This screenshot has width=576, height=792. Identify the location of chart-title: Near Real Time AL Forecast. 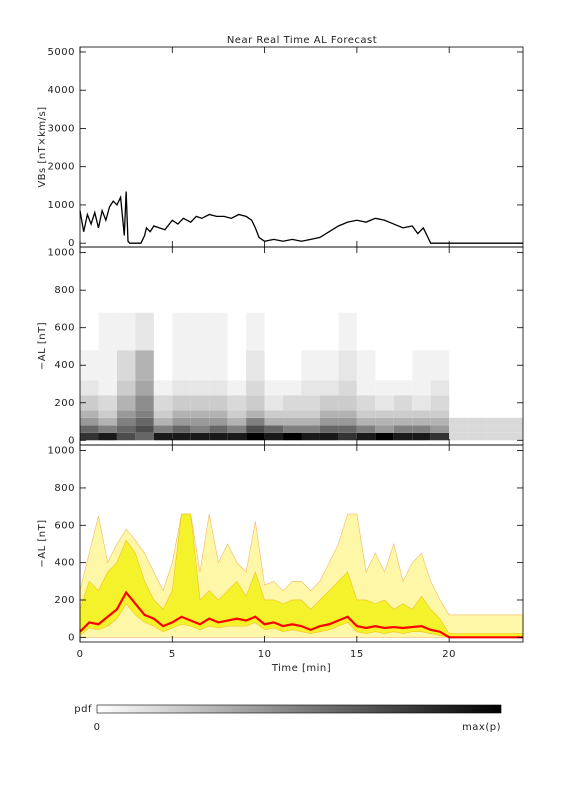
(302, 40).